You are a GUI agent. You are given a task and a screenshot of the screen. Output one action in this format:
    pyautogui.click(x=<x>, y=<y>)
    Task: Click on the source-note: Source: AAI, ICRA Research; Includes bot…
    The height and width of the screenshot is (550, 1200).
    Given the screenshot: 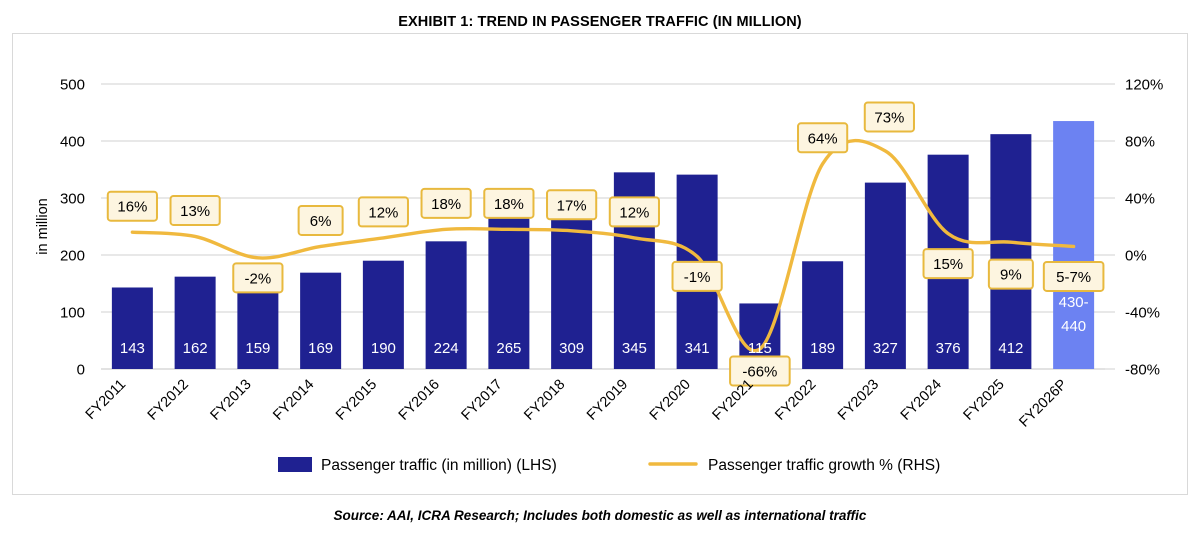 What is the action you would take?
    pyautogui.click(x=600, y=515)
    